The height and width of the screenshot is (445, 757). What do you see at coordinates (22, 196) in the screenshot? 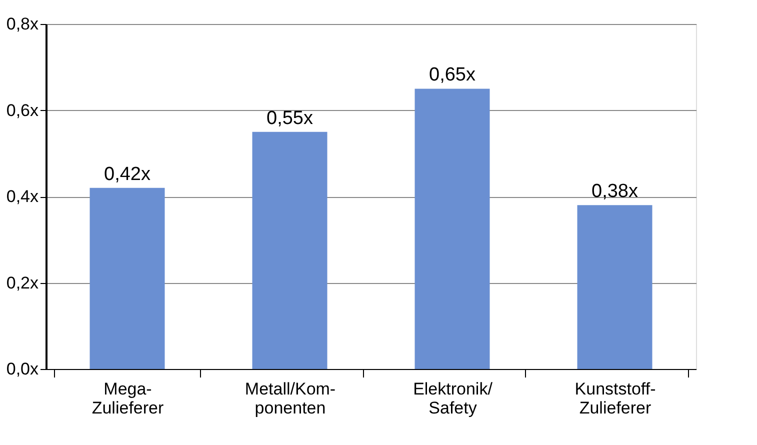
I see `y-tick-label: 0,4x` at bounding box center [22, 196].